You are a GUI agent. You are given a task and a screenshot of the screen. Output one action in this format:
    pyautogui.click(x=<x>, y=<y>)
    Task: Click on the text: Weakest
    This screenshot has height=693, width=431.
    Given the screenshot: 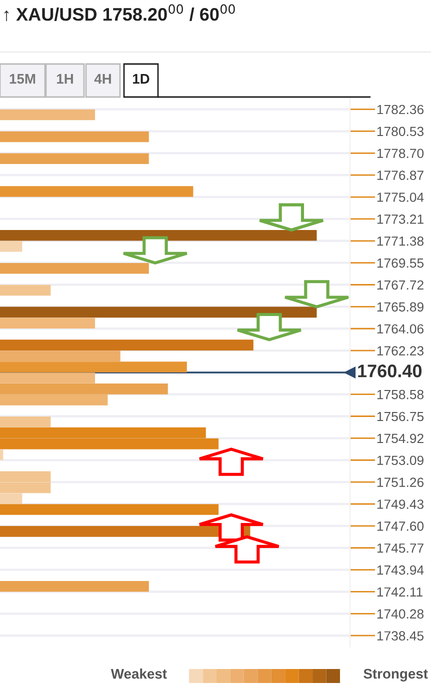 What is the action you would take?
    pyautogui.click(x=138, y=673)
    